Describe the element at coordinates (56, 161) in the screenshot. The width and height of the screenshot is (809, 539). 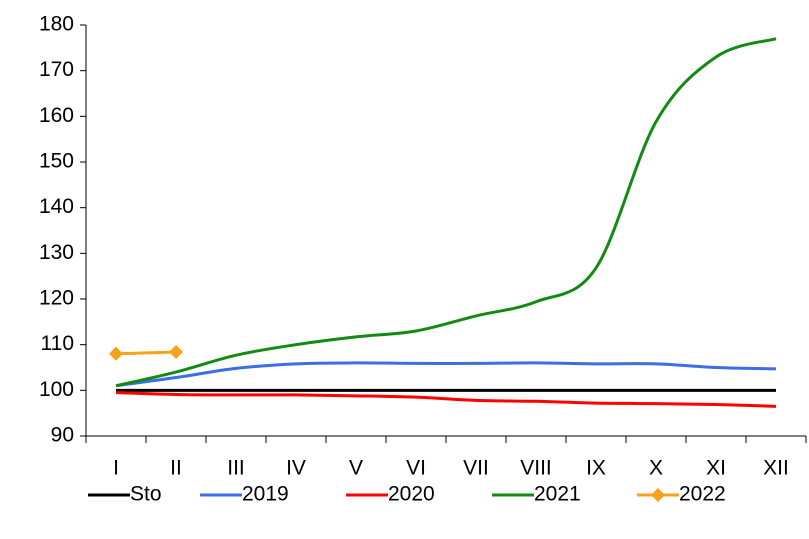
I see `y-tick-label: 150` at that location.